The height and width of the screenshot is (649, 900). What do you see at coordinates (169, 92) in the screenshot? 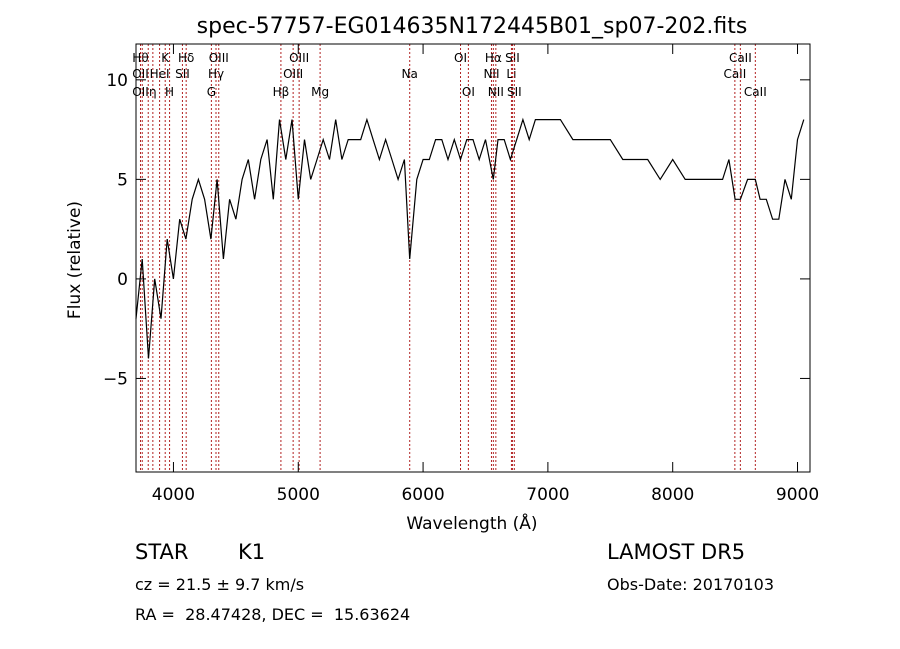
I see `line-marker-label: H` at bounding box center [169, 92].